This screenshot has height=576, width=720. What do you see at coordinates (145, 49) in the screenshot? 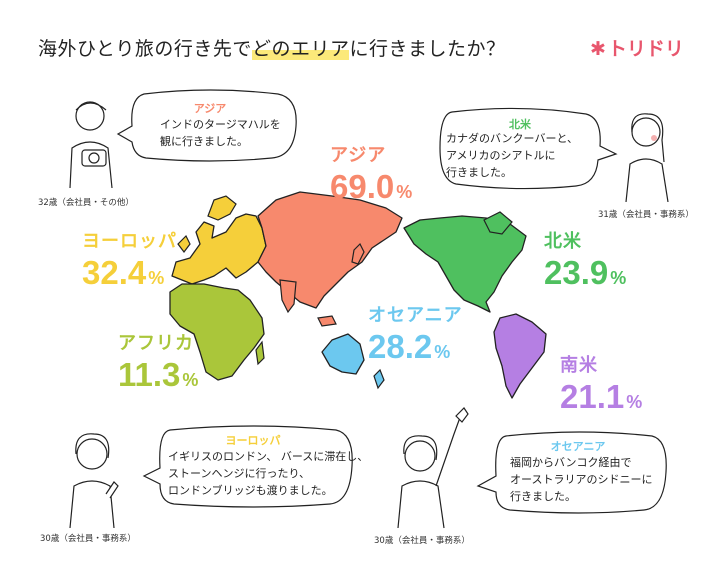
I see `title-pre: 海外ひとり旅の行き先で` at bounding box center [145, 49].